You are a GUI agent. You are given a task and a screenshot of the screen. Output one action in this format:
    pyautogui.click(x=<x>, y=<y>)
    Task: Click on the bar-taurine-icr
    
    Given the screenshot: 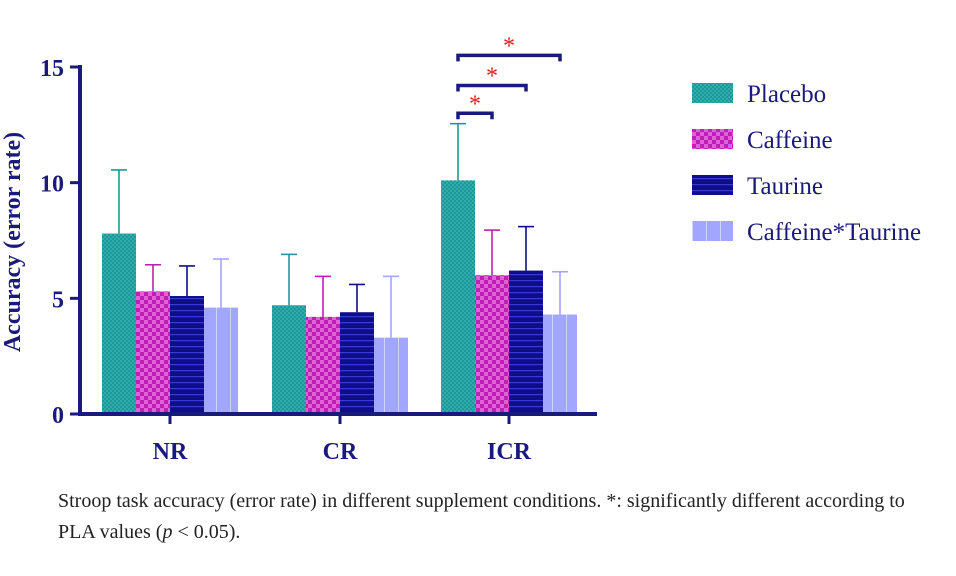 What is the action you would take?
    pyautogui.click(x=526, y=342)
    